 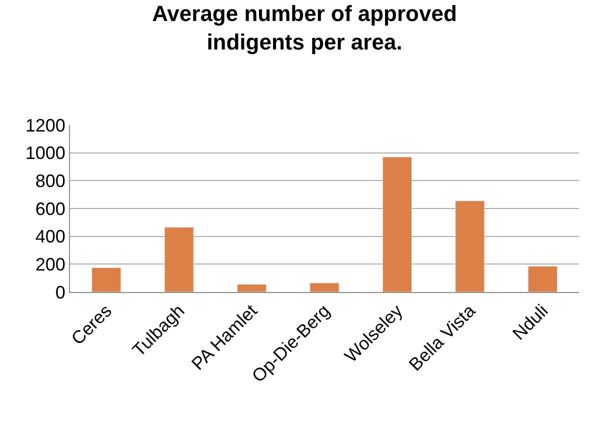 What do you see at coordinates (50, 236) in the screenshot?
I see `y-tick-label: 400` at bounding box center [50, 236].